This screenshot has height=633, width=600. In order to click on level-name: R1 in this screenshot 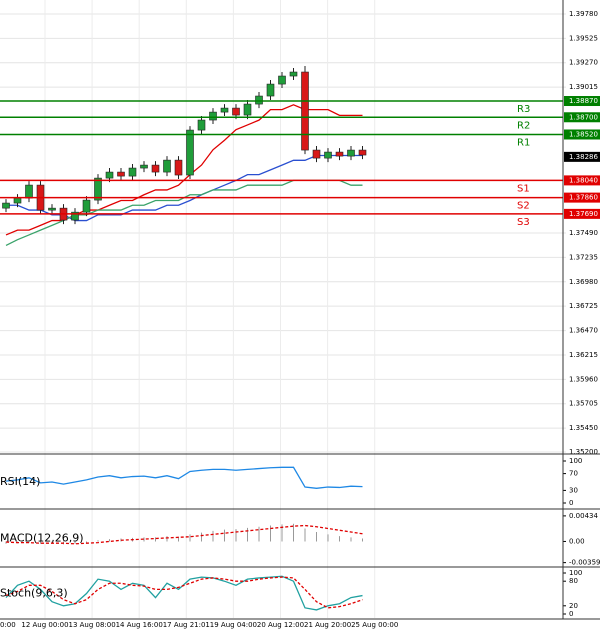, I will do `click(523, 142)`.